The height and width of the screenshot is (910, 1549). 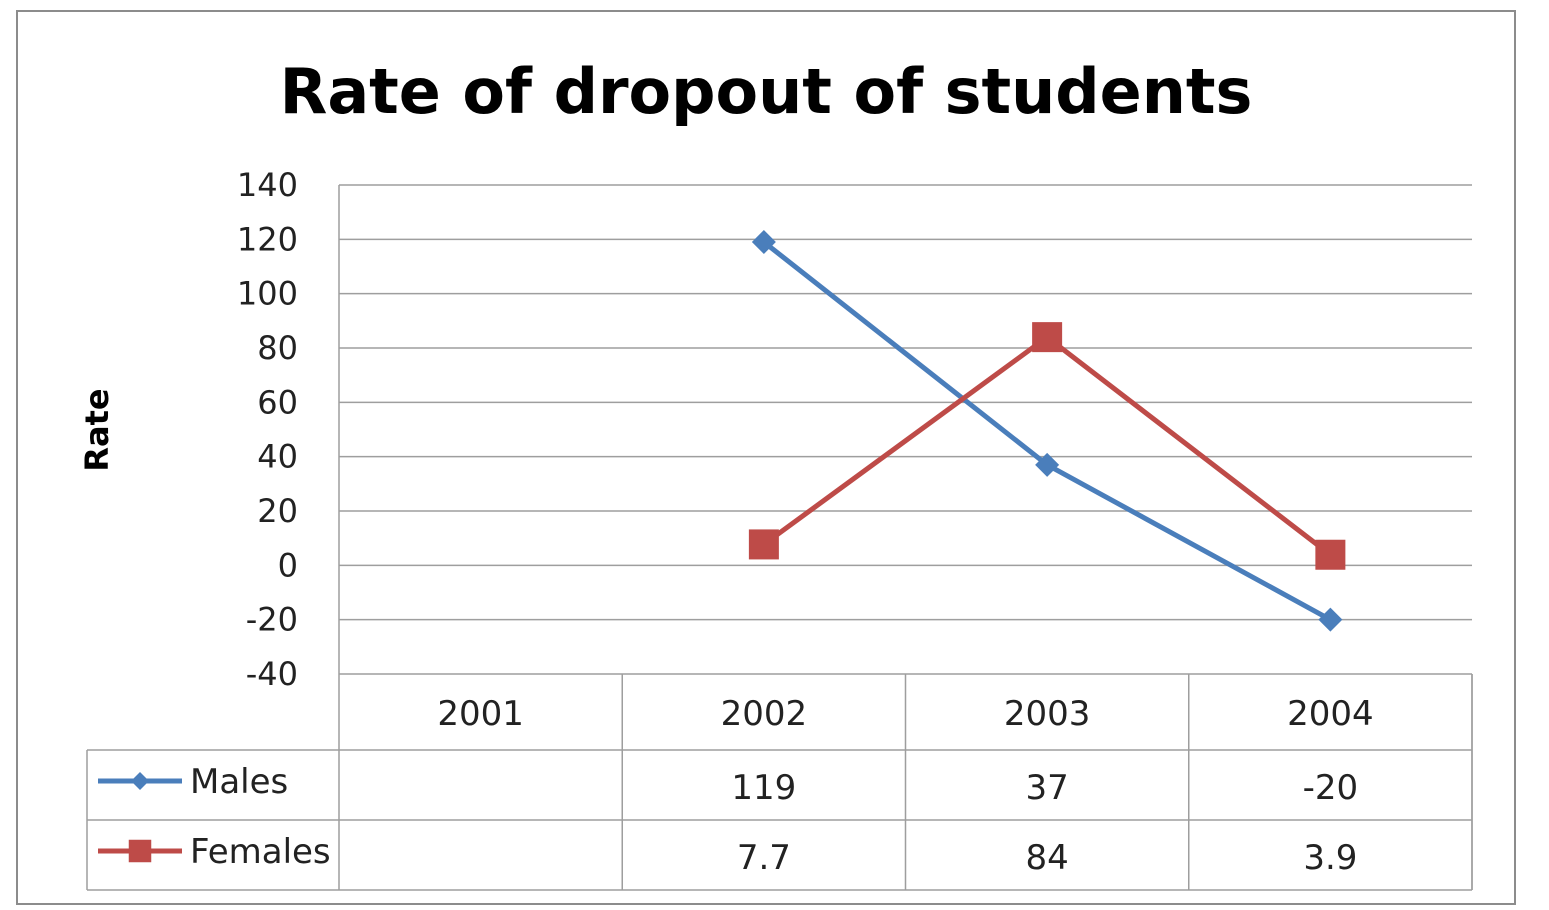 What do you see at coordinates (763, 788) in the screenshot?
I see `data-table-value: 119` at bounding box center [763, 788].